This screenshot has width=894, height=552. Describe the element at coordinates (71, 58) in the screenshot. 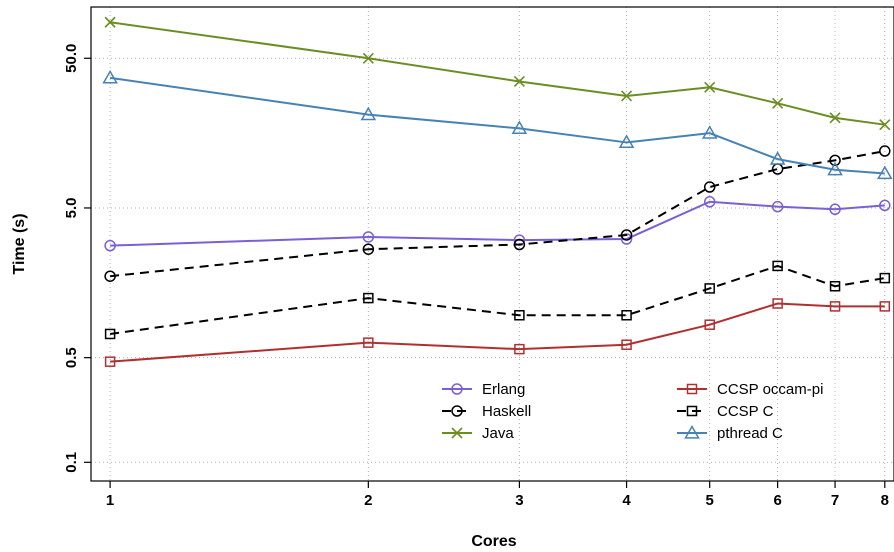

I see `y-tick-label: 50.0` at that location.